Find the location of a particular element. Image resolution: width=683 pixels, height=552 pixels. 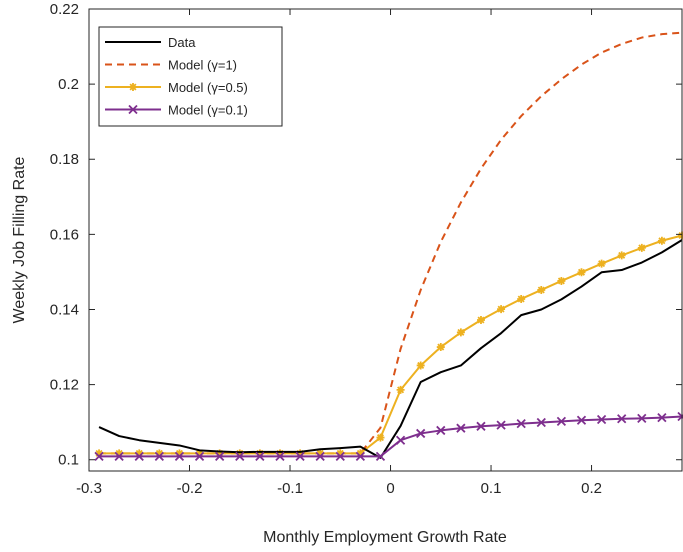

x-tick-label: -0.3 is located at coordinates (89, 488).